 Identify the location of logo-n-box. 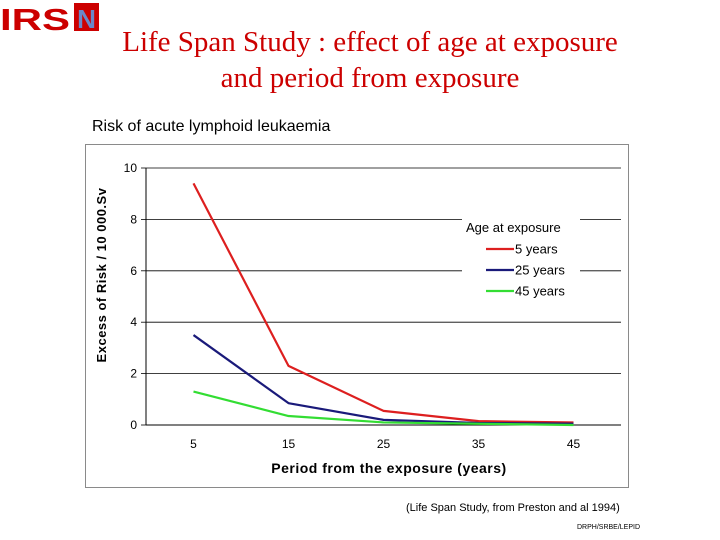
(86, 17).